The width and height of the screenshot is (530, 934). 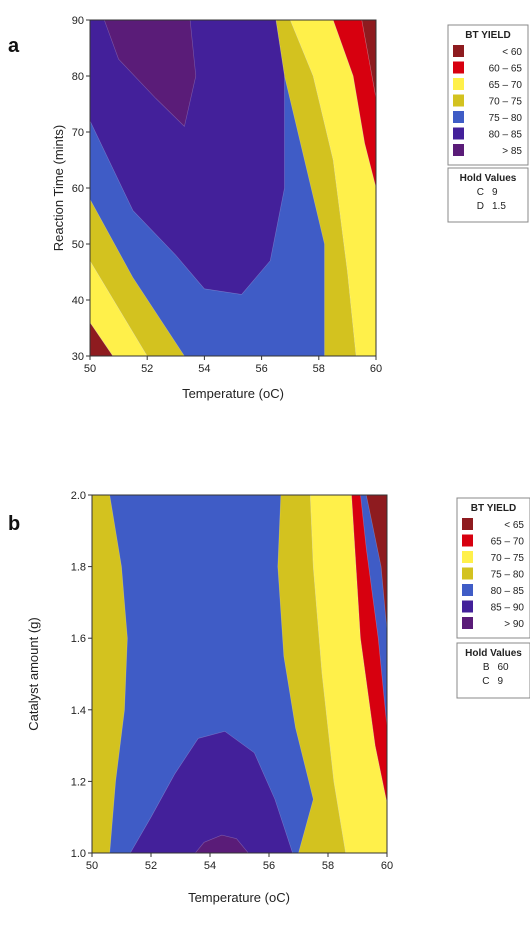 What do you see at coordinates (512, 151) in the screenshot?
I see `legend-label: > 85` at bounding box center [512, 151].